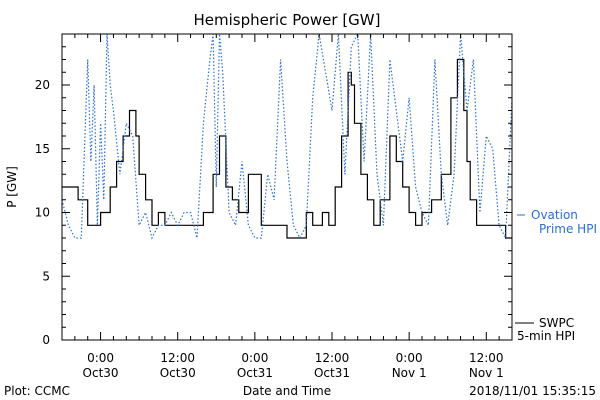 The height and width of the screenshot is (400, 600). What do you see at coordinates (37, 391) in the screenshot?
I see `plot-credit: Plot: CCMC` at bounding box center [37, 391].